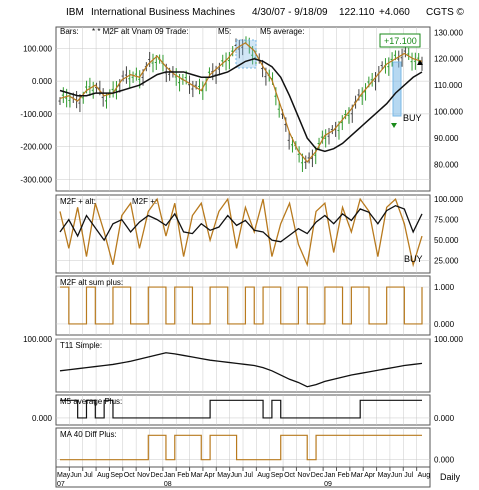  Describe the element at coordinates (444, 418) in the screenshot. I see `m5avg-right-tick-label: 0.000` at that location.